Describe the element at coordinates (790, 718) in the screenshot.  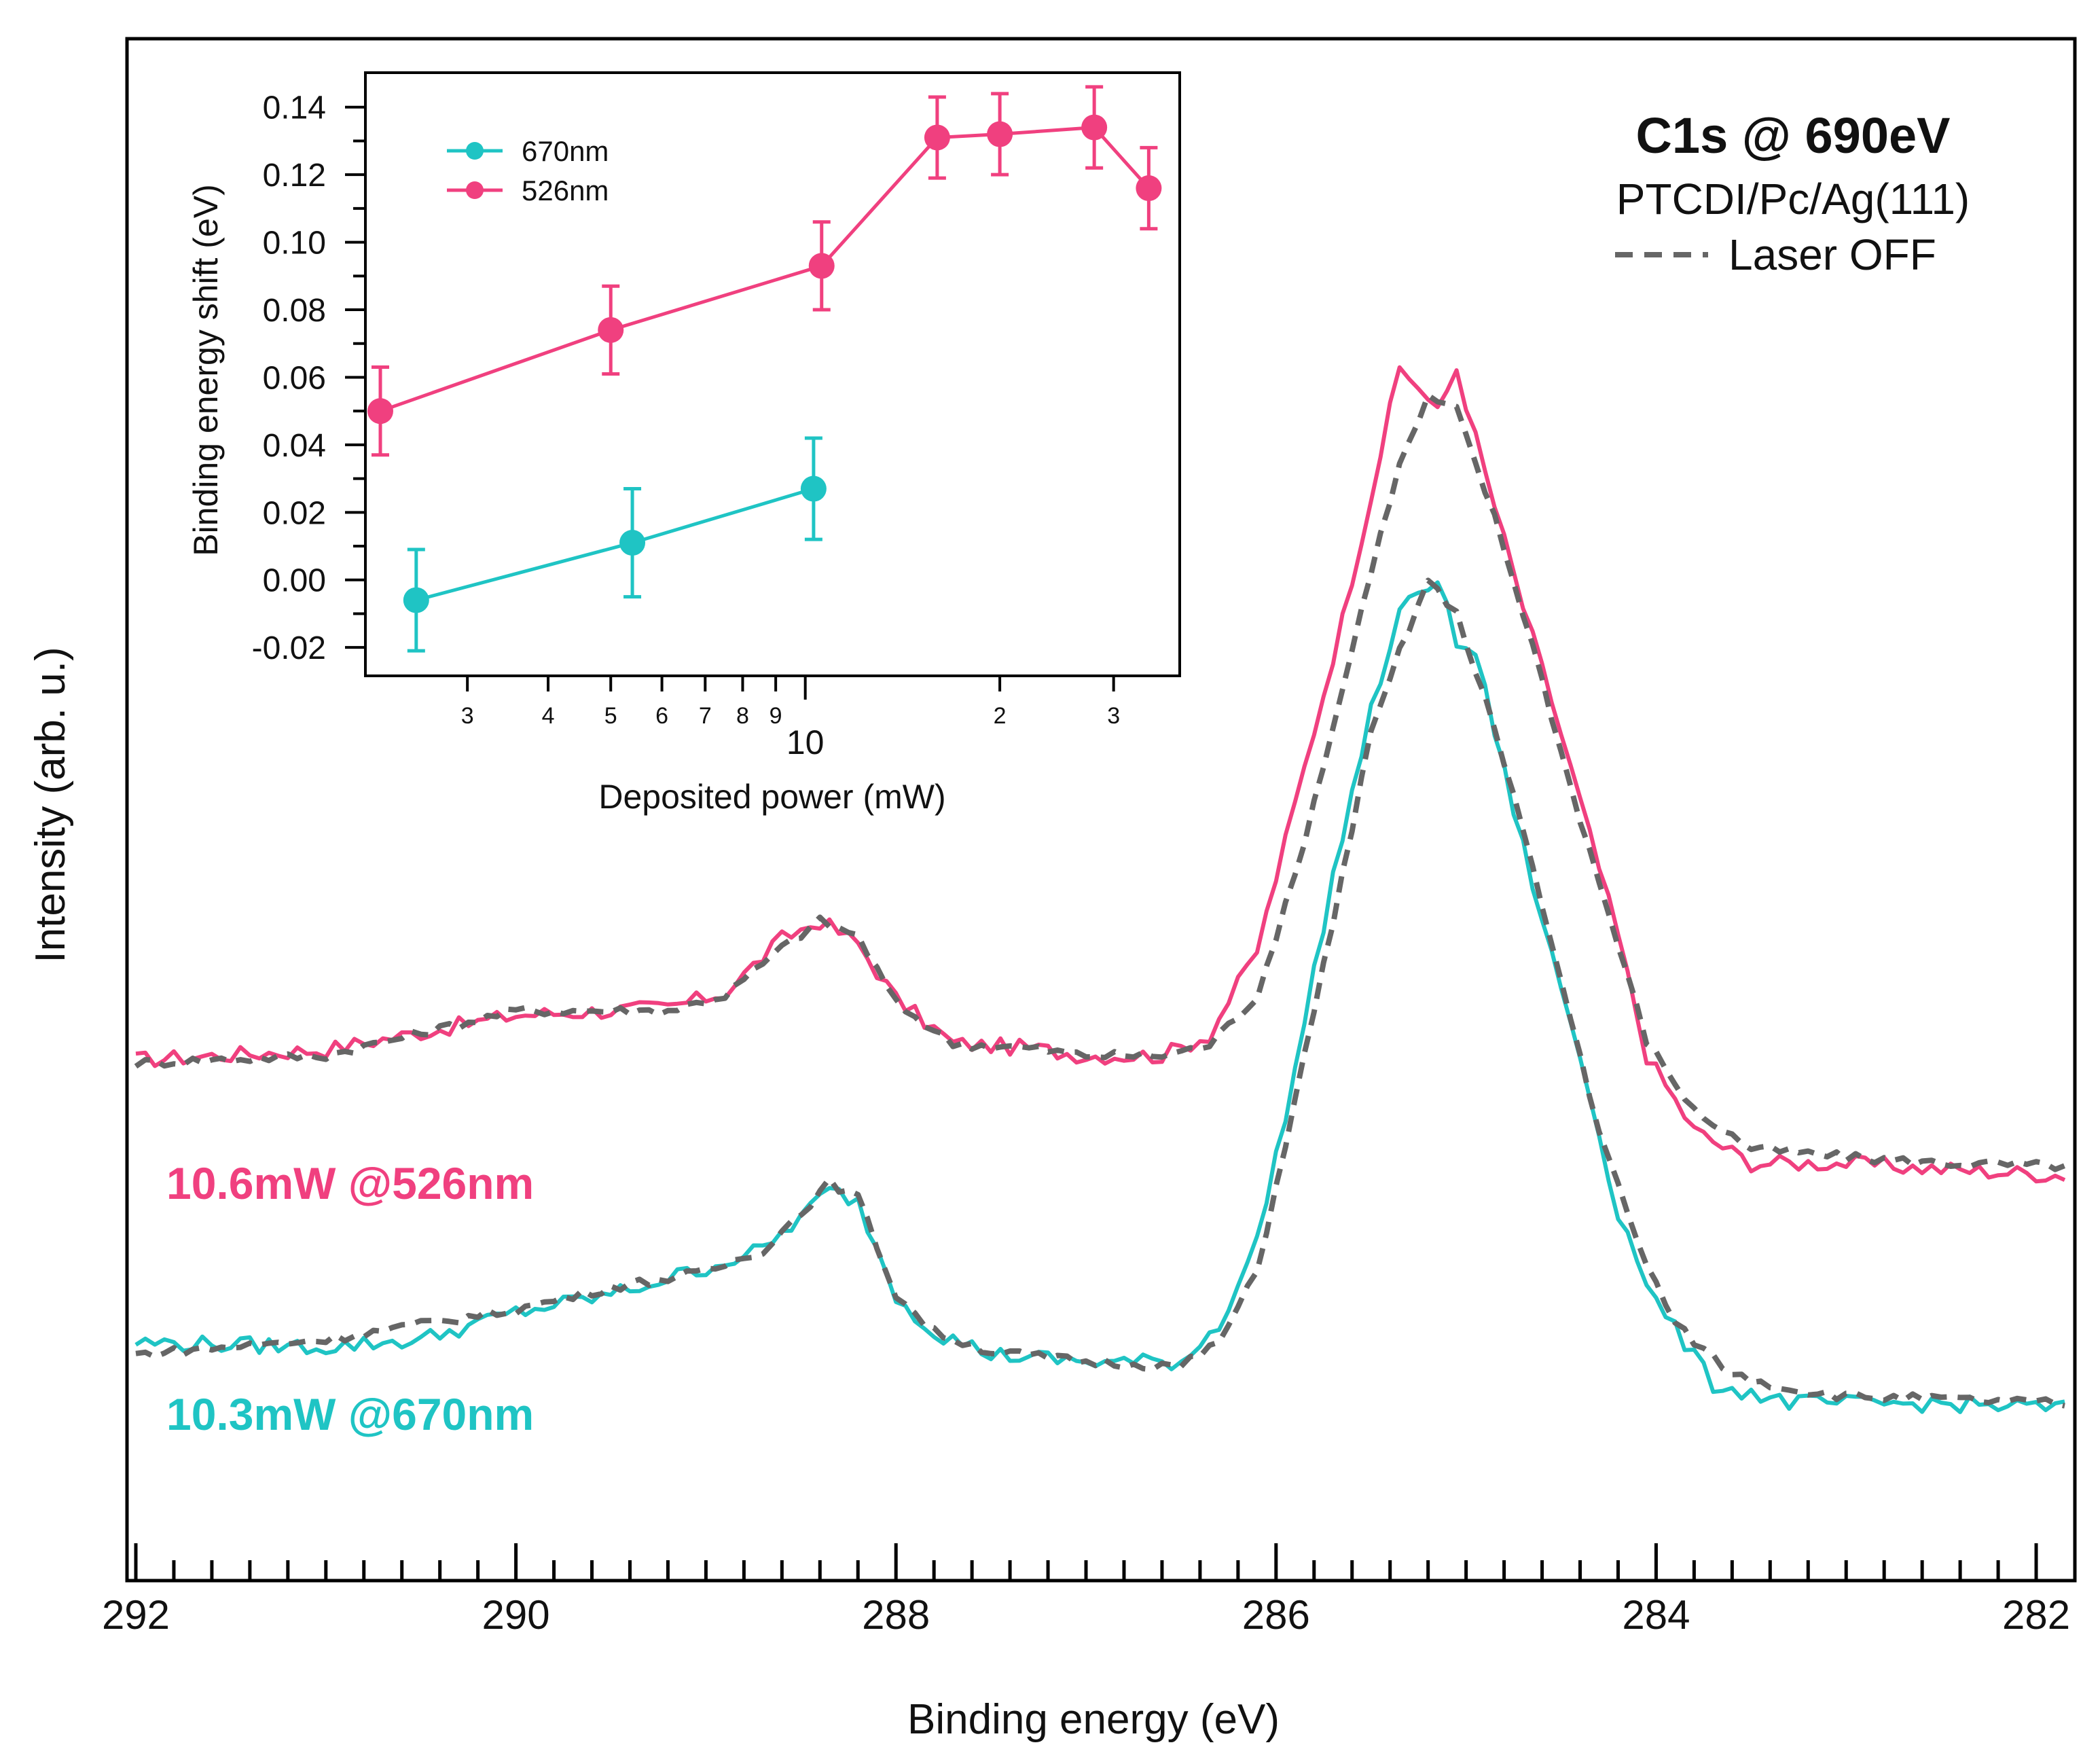
I see `inset-x-ticks: 3 4 5 6 7 8 910 2 3` at that location.